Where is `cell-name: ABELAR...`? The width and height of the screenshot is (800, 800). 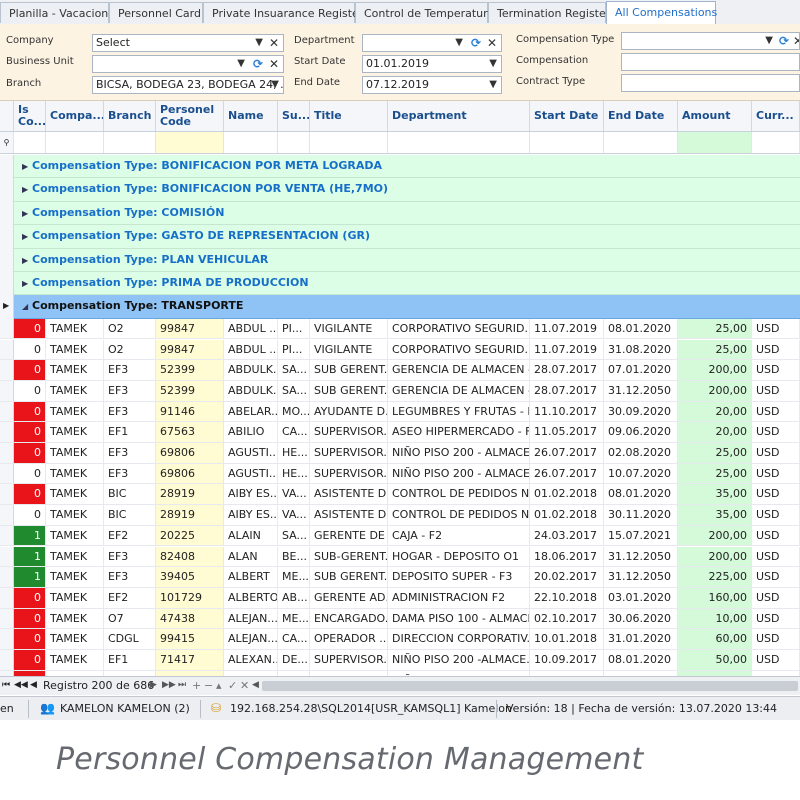
cell-name: ABELAR... is located at coordinates (251, 411).